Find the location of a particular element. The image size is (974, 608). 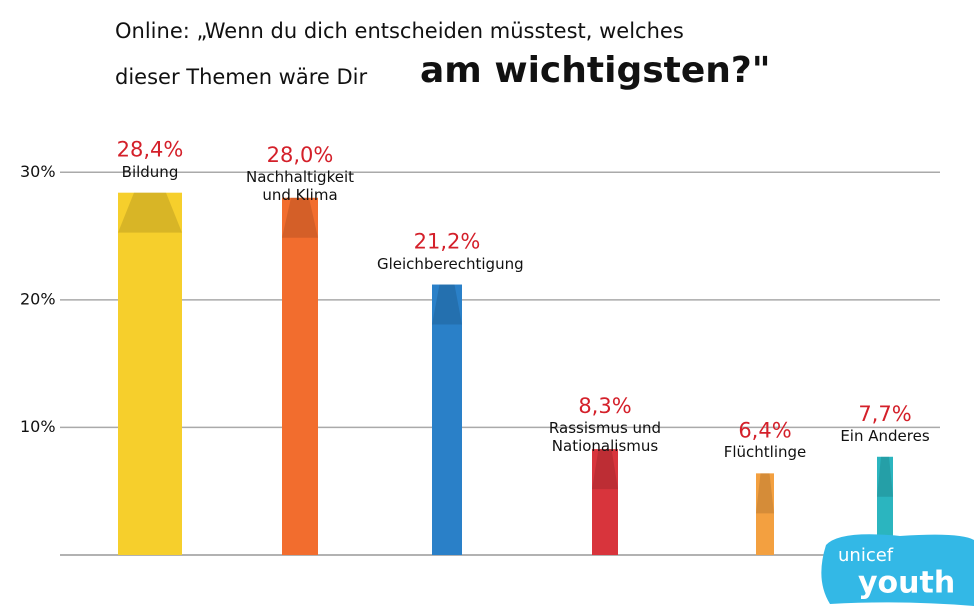

value-label: 21,2% is located at coordinates (447, 242).